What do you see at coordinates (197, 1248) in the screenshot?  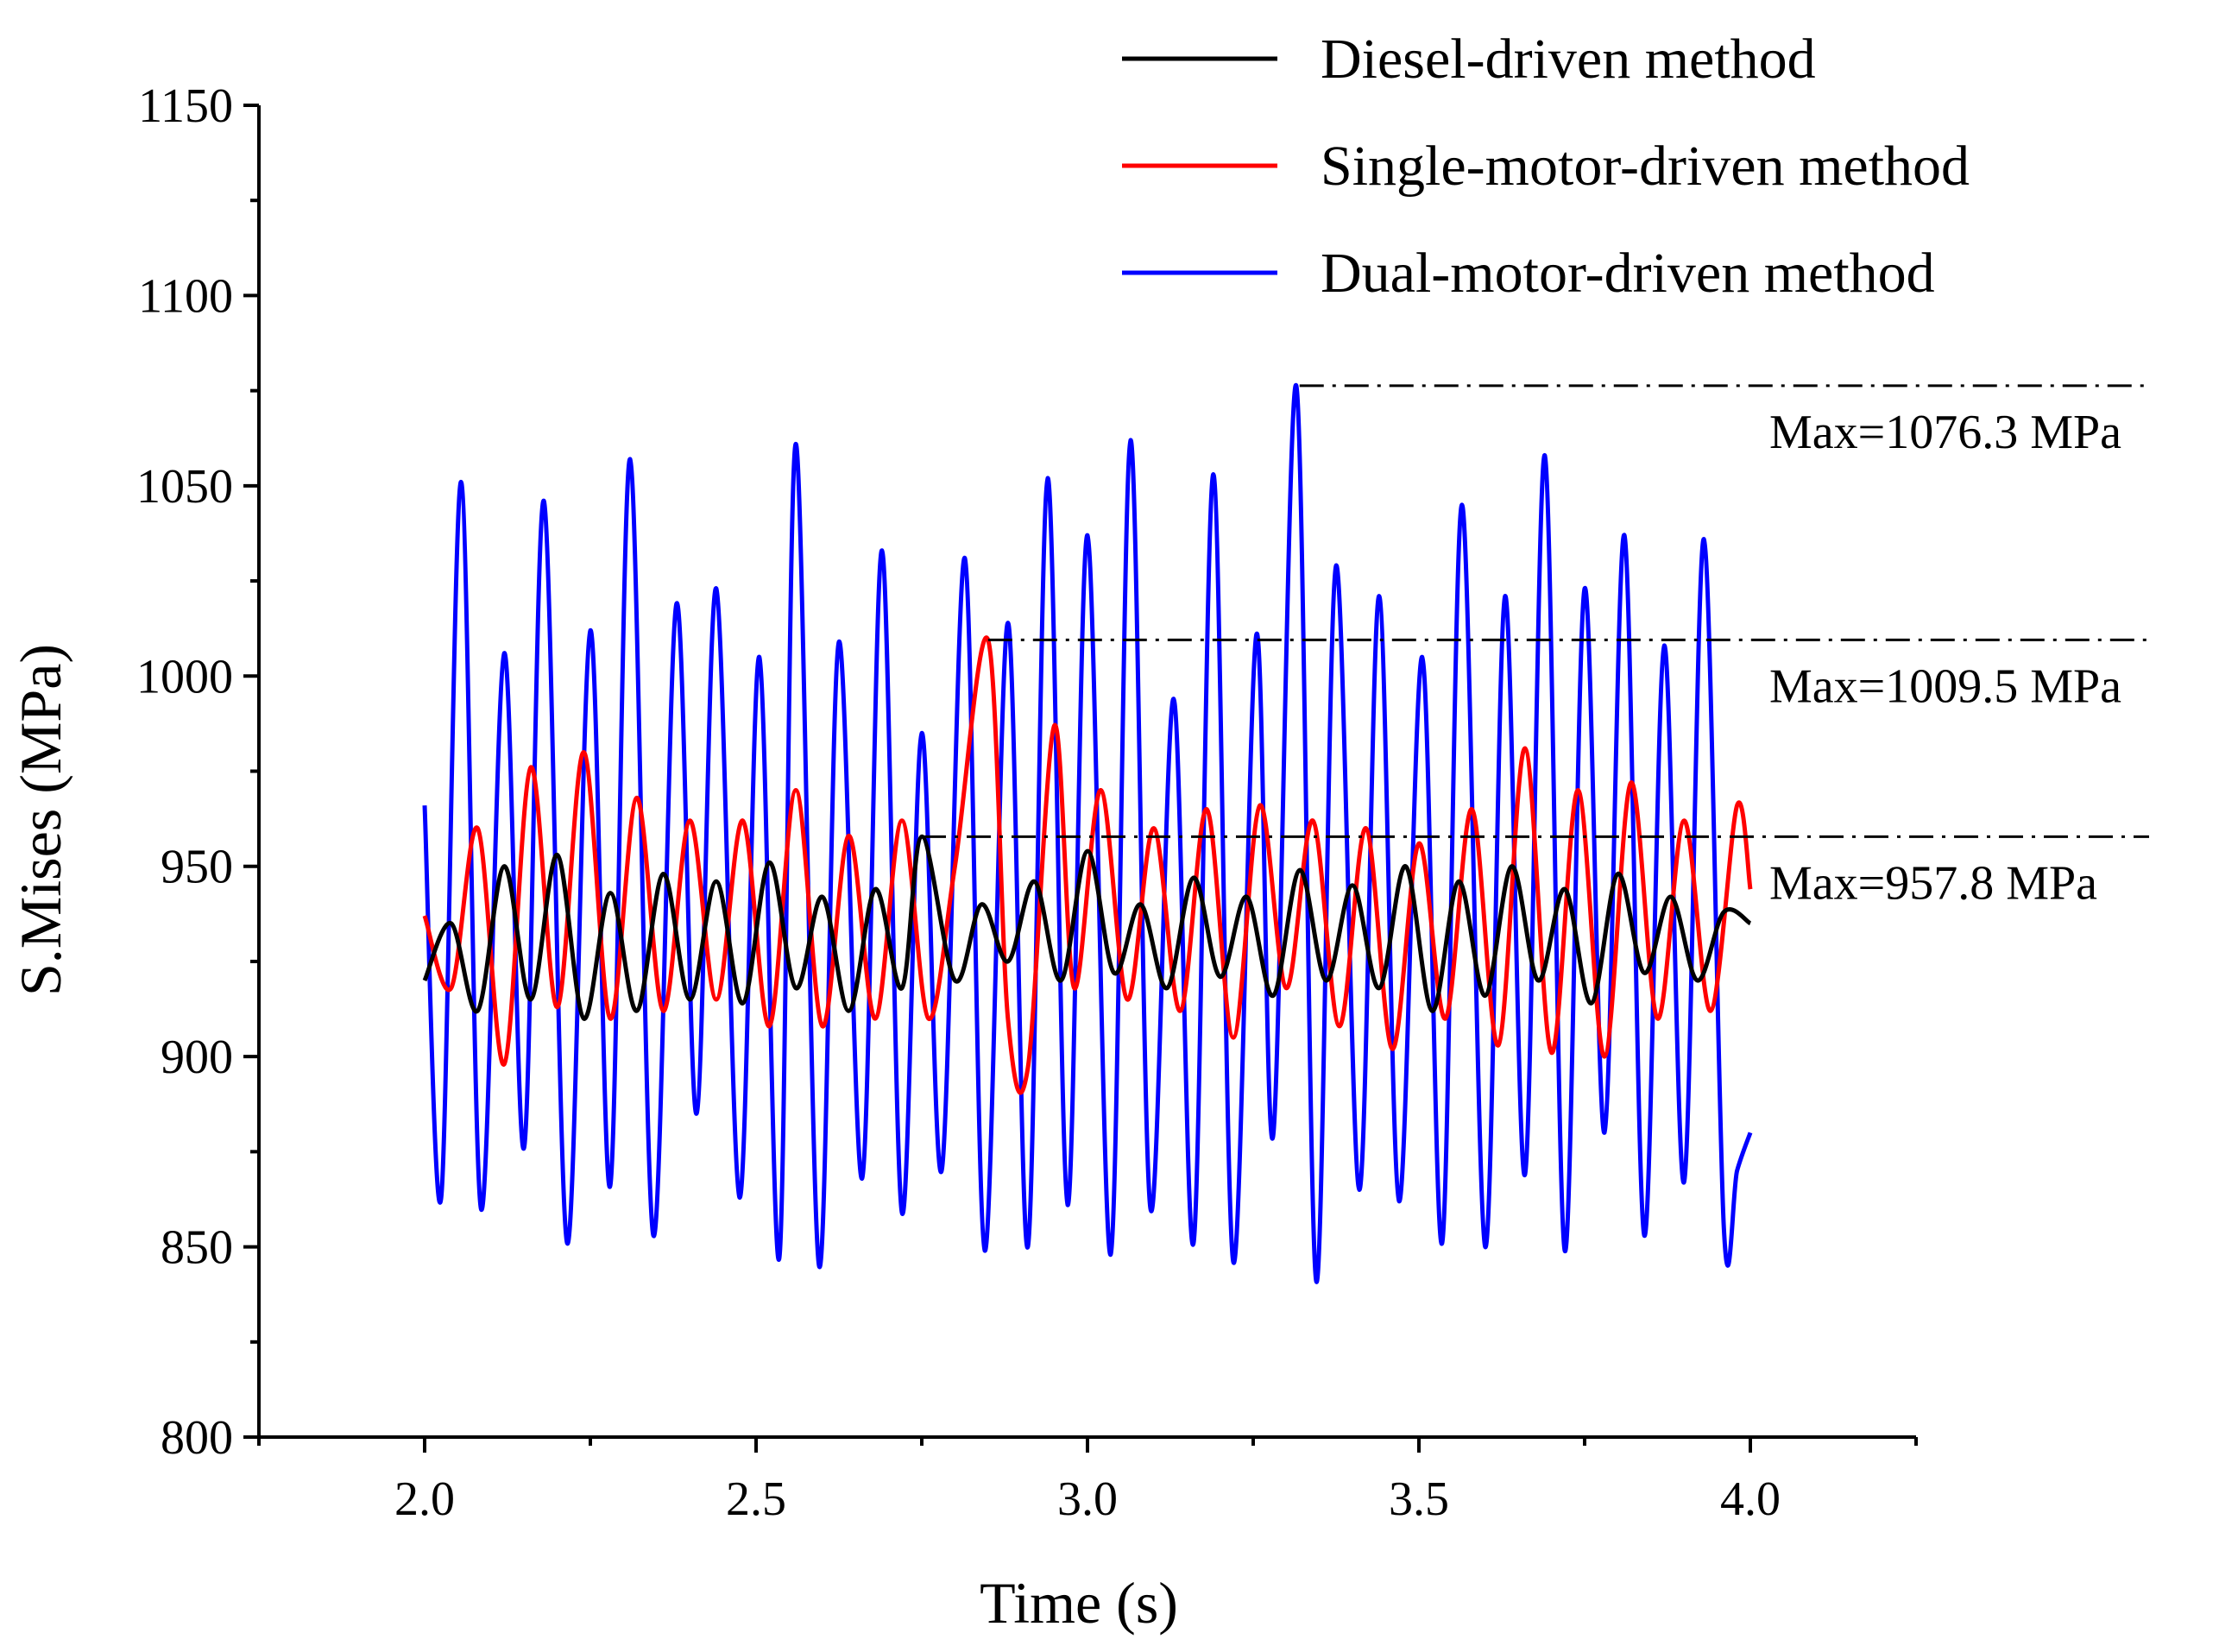 I see `y-tick-label: 850` at bounding box center [197, 1248].